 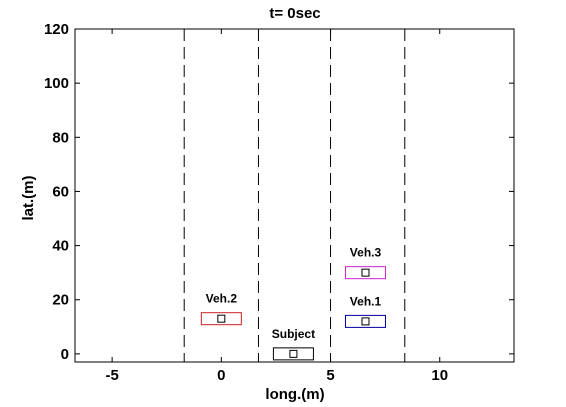 I want to click on x-tick-label: -5, so click(x=111, y=375).